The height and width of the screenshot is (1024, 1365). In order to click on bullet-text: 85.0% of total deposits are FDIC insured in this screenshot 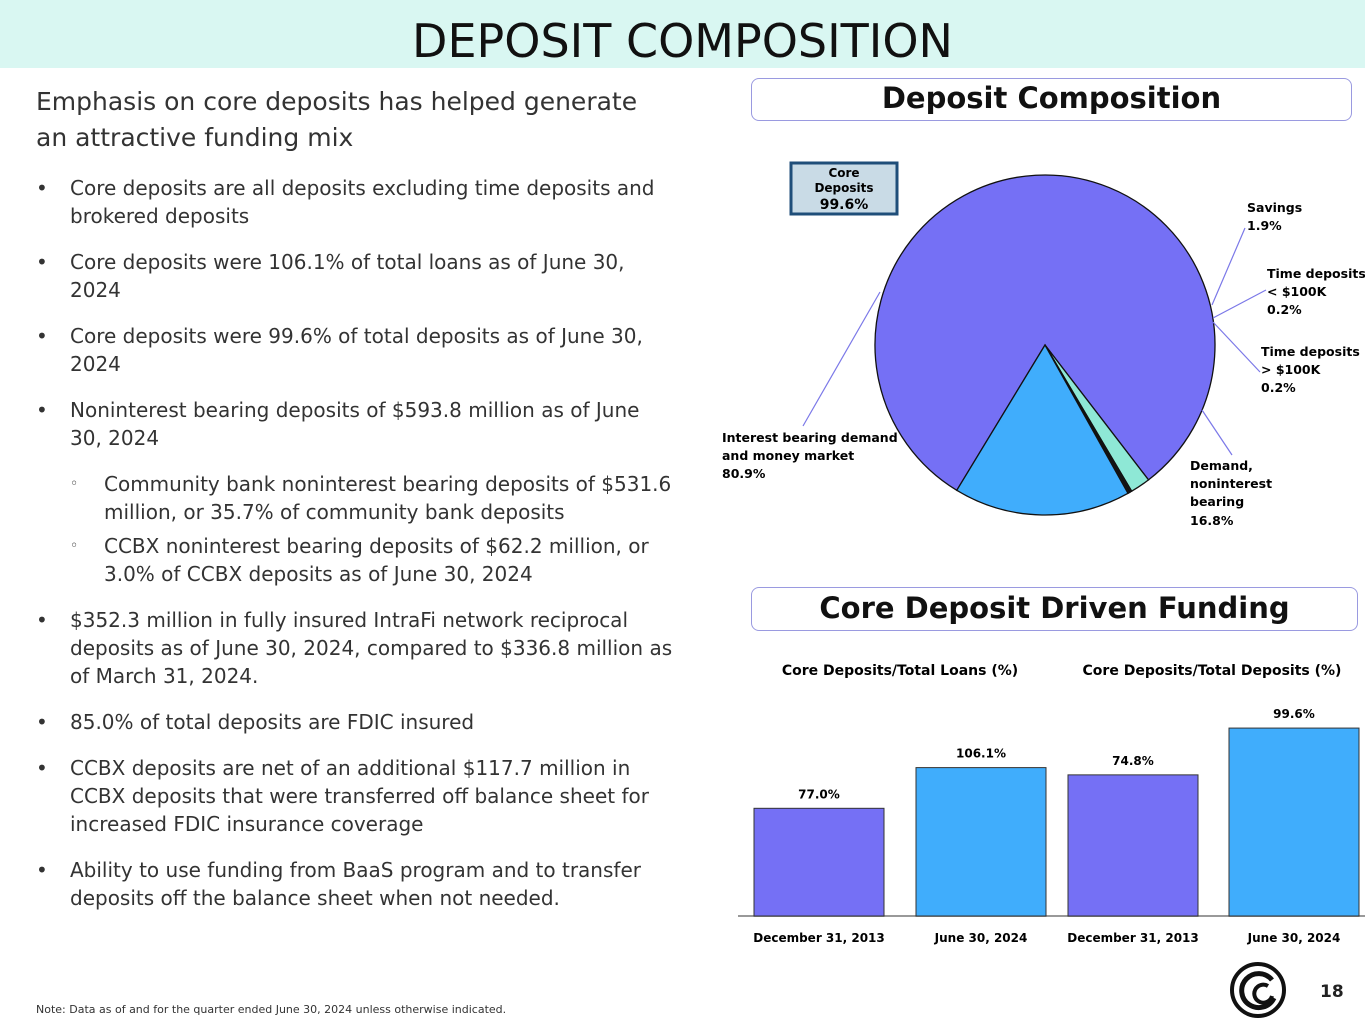, I will do `click(272, 722)`.